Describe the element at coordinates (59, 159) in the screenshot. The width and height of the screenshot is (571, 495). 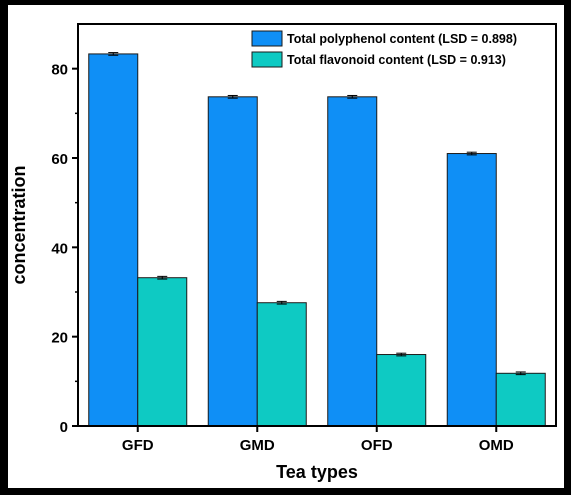
I see `y-tick-label: 60` at that location.